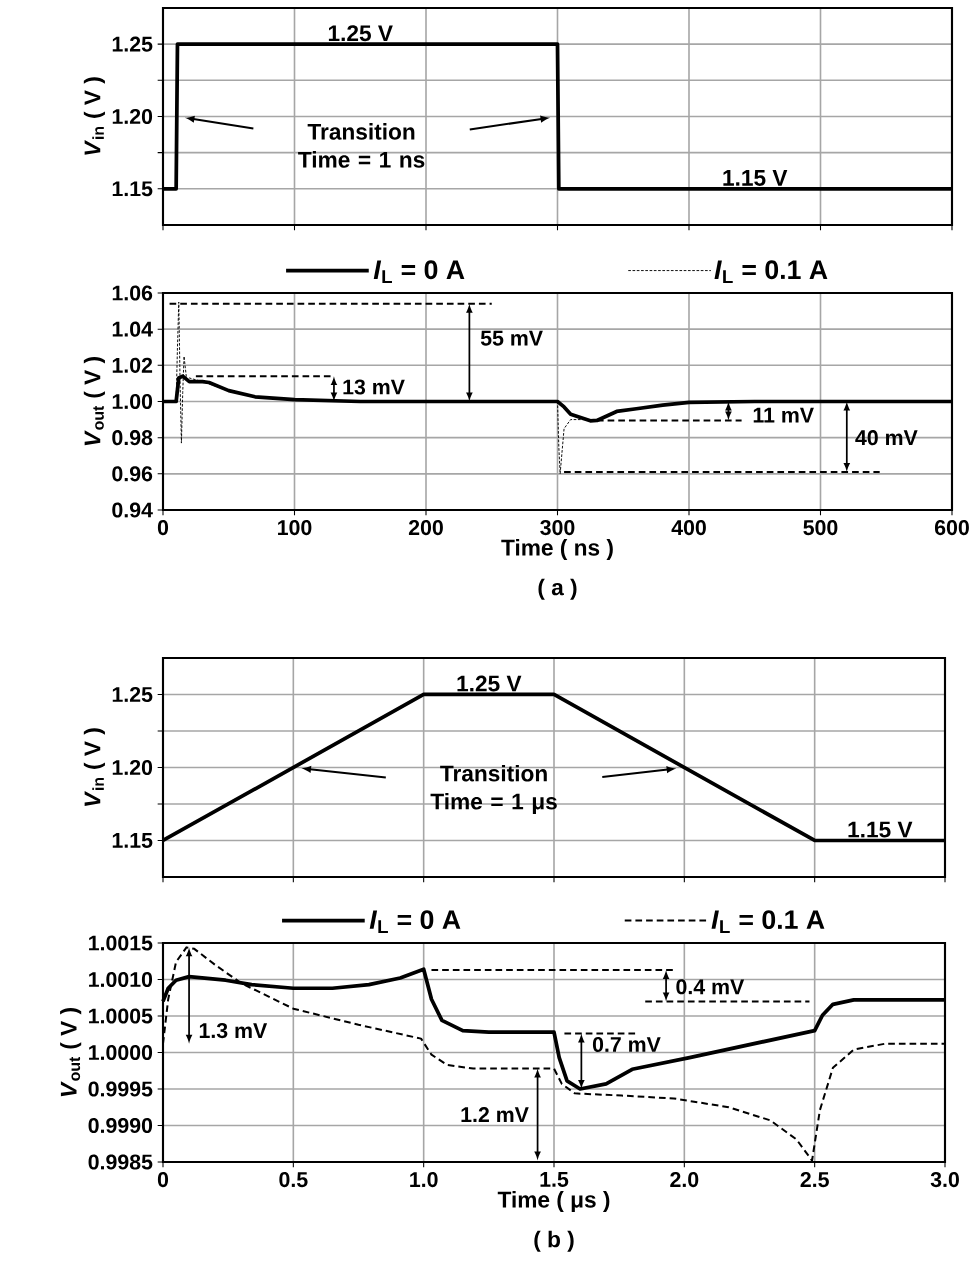 The image size is (976, 1285). Describe the element at coordinates (424, 1180) in the screenshot. I see `x-tick-label: 1.0` at that location.